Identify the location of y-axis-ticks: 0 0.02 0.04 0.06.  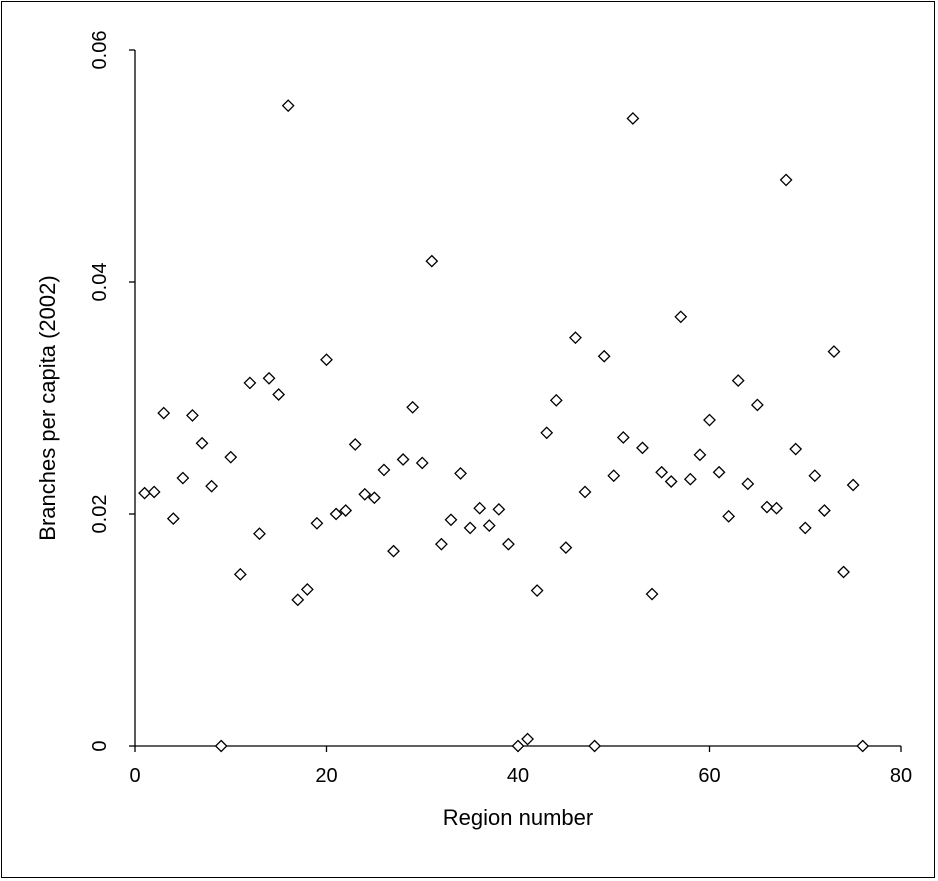
(112, 391).